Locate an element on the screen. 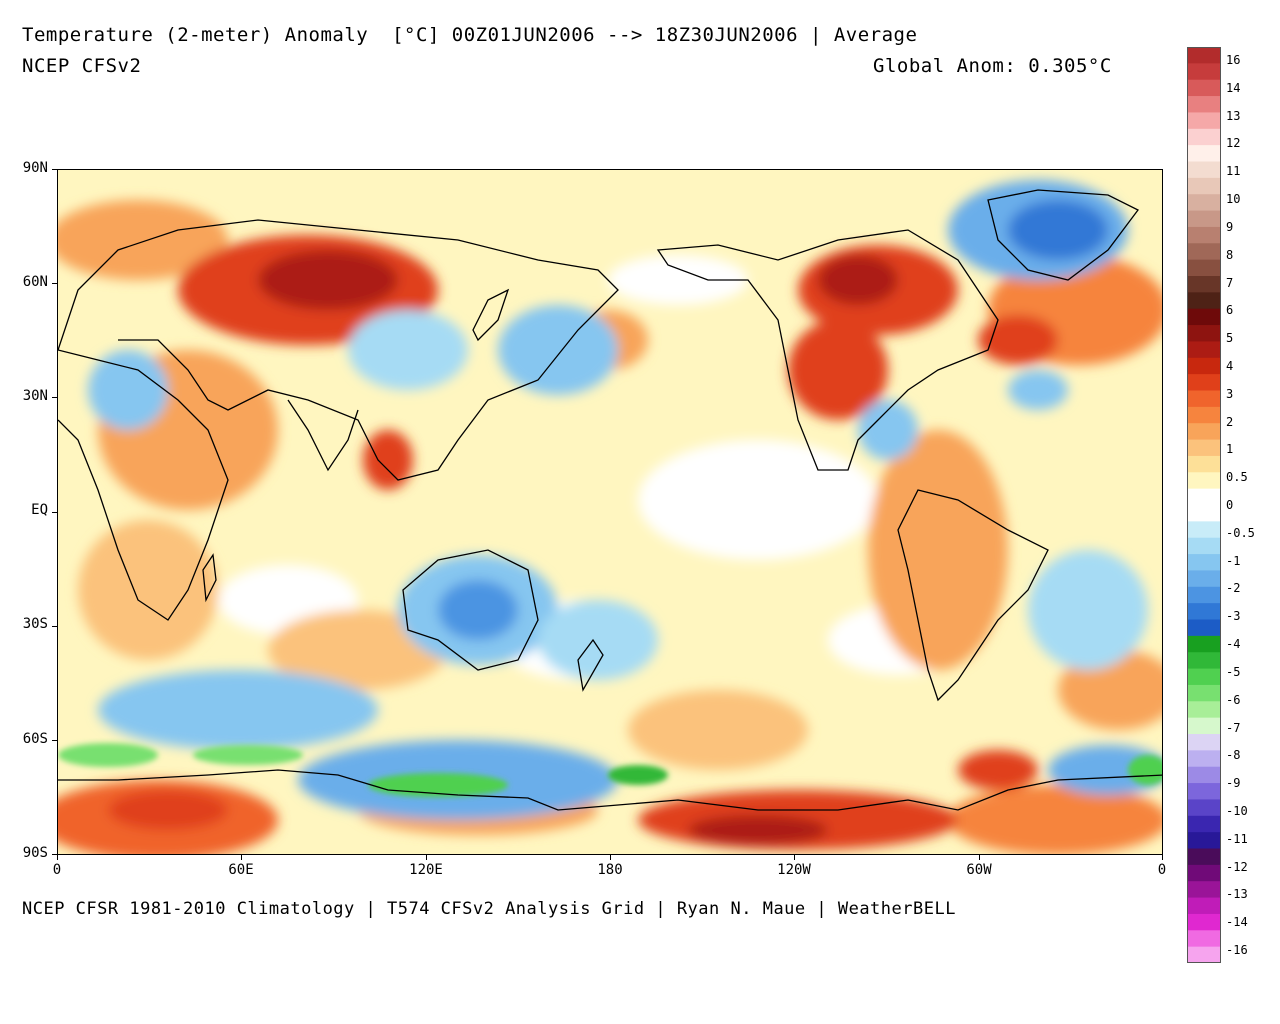 The width and height of the screenshot is (1280, 1024). lon-label-180: 180 is located at coordinates (610, 870).